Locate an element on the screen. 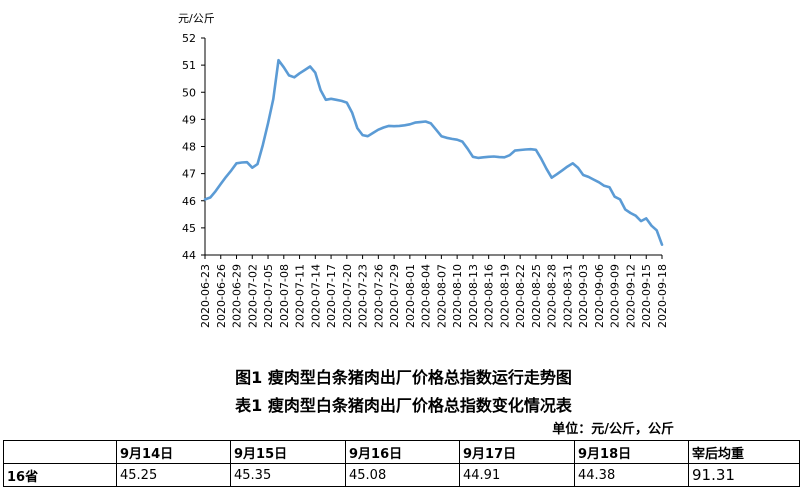 This screenshot has width=807, height=502. header-cell-sep15: 9月15日 is located at coordinates (288, 452).